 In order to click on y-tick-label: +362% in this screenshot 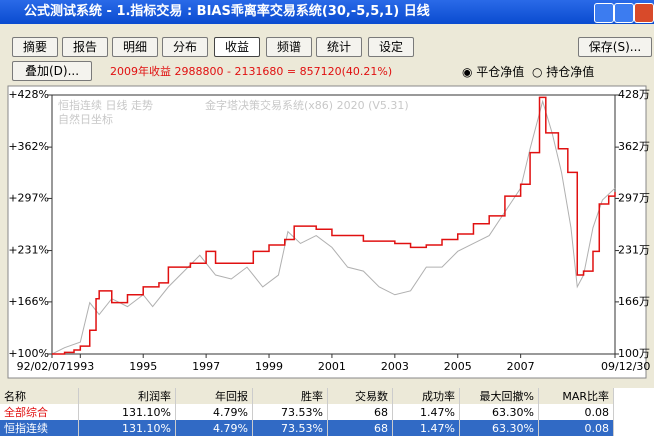, I will do `click(28, 146)`.